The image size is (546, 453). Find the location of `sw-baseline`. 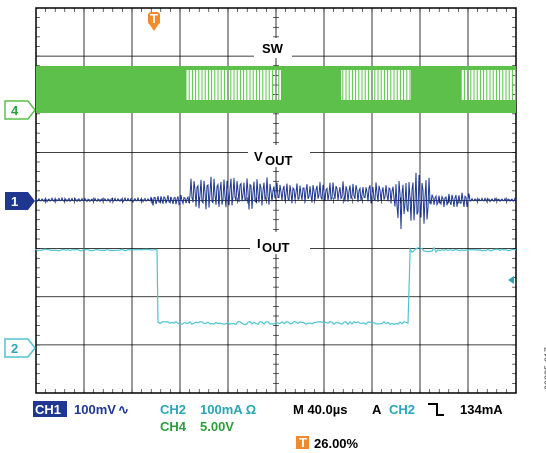

sw-baseline is located at coordinates (276, 108).